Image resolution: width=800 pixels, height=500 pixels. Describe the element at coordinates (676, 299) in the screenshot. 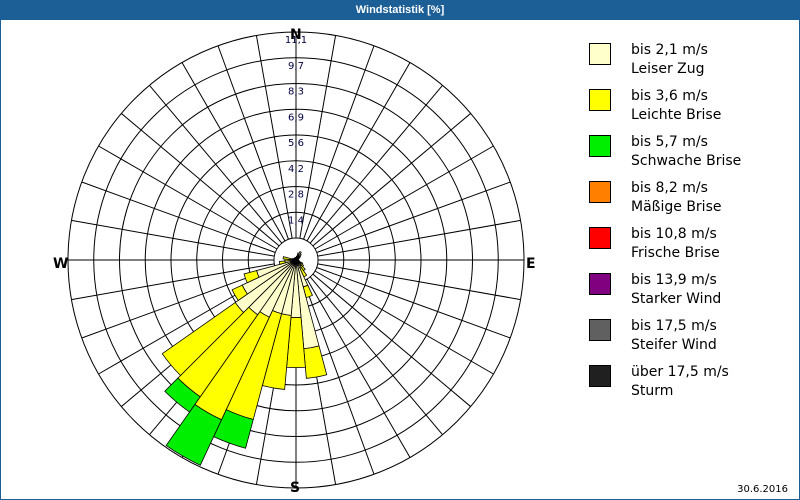

I see `legend-name: Starker Wind` at that location.